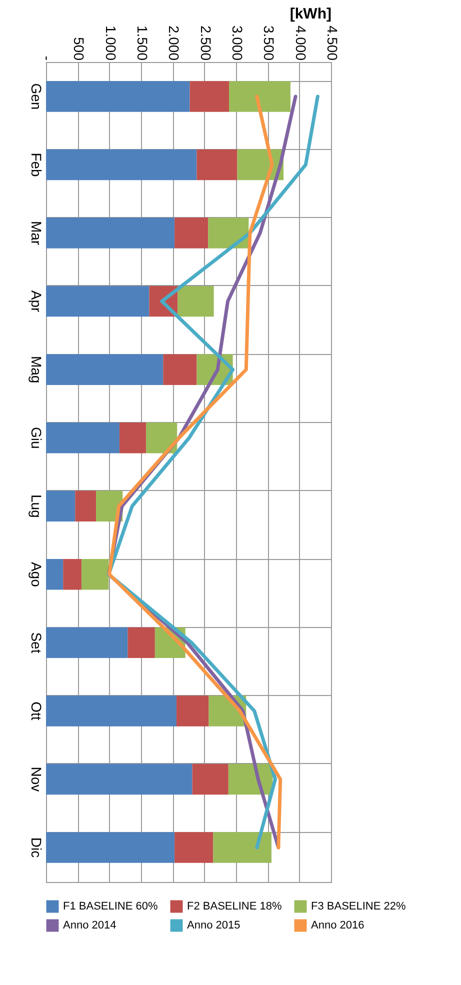 This screenshot has height=985, width=461. What do you see at coordinates (36, 437) in the screenshot?
I see `y-tick-label: Giu` at bounding box center [36, 437].